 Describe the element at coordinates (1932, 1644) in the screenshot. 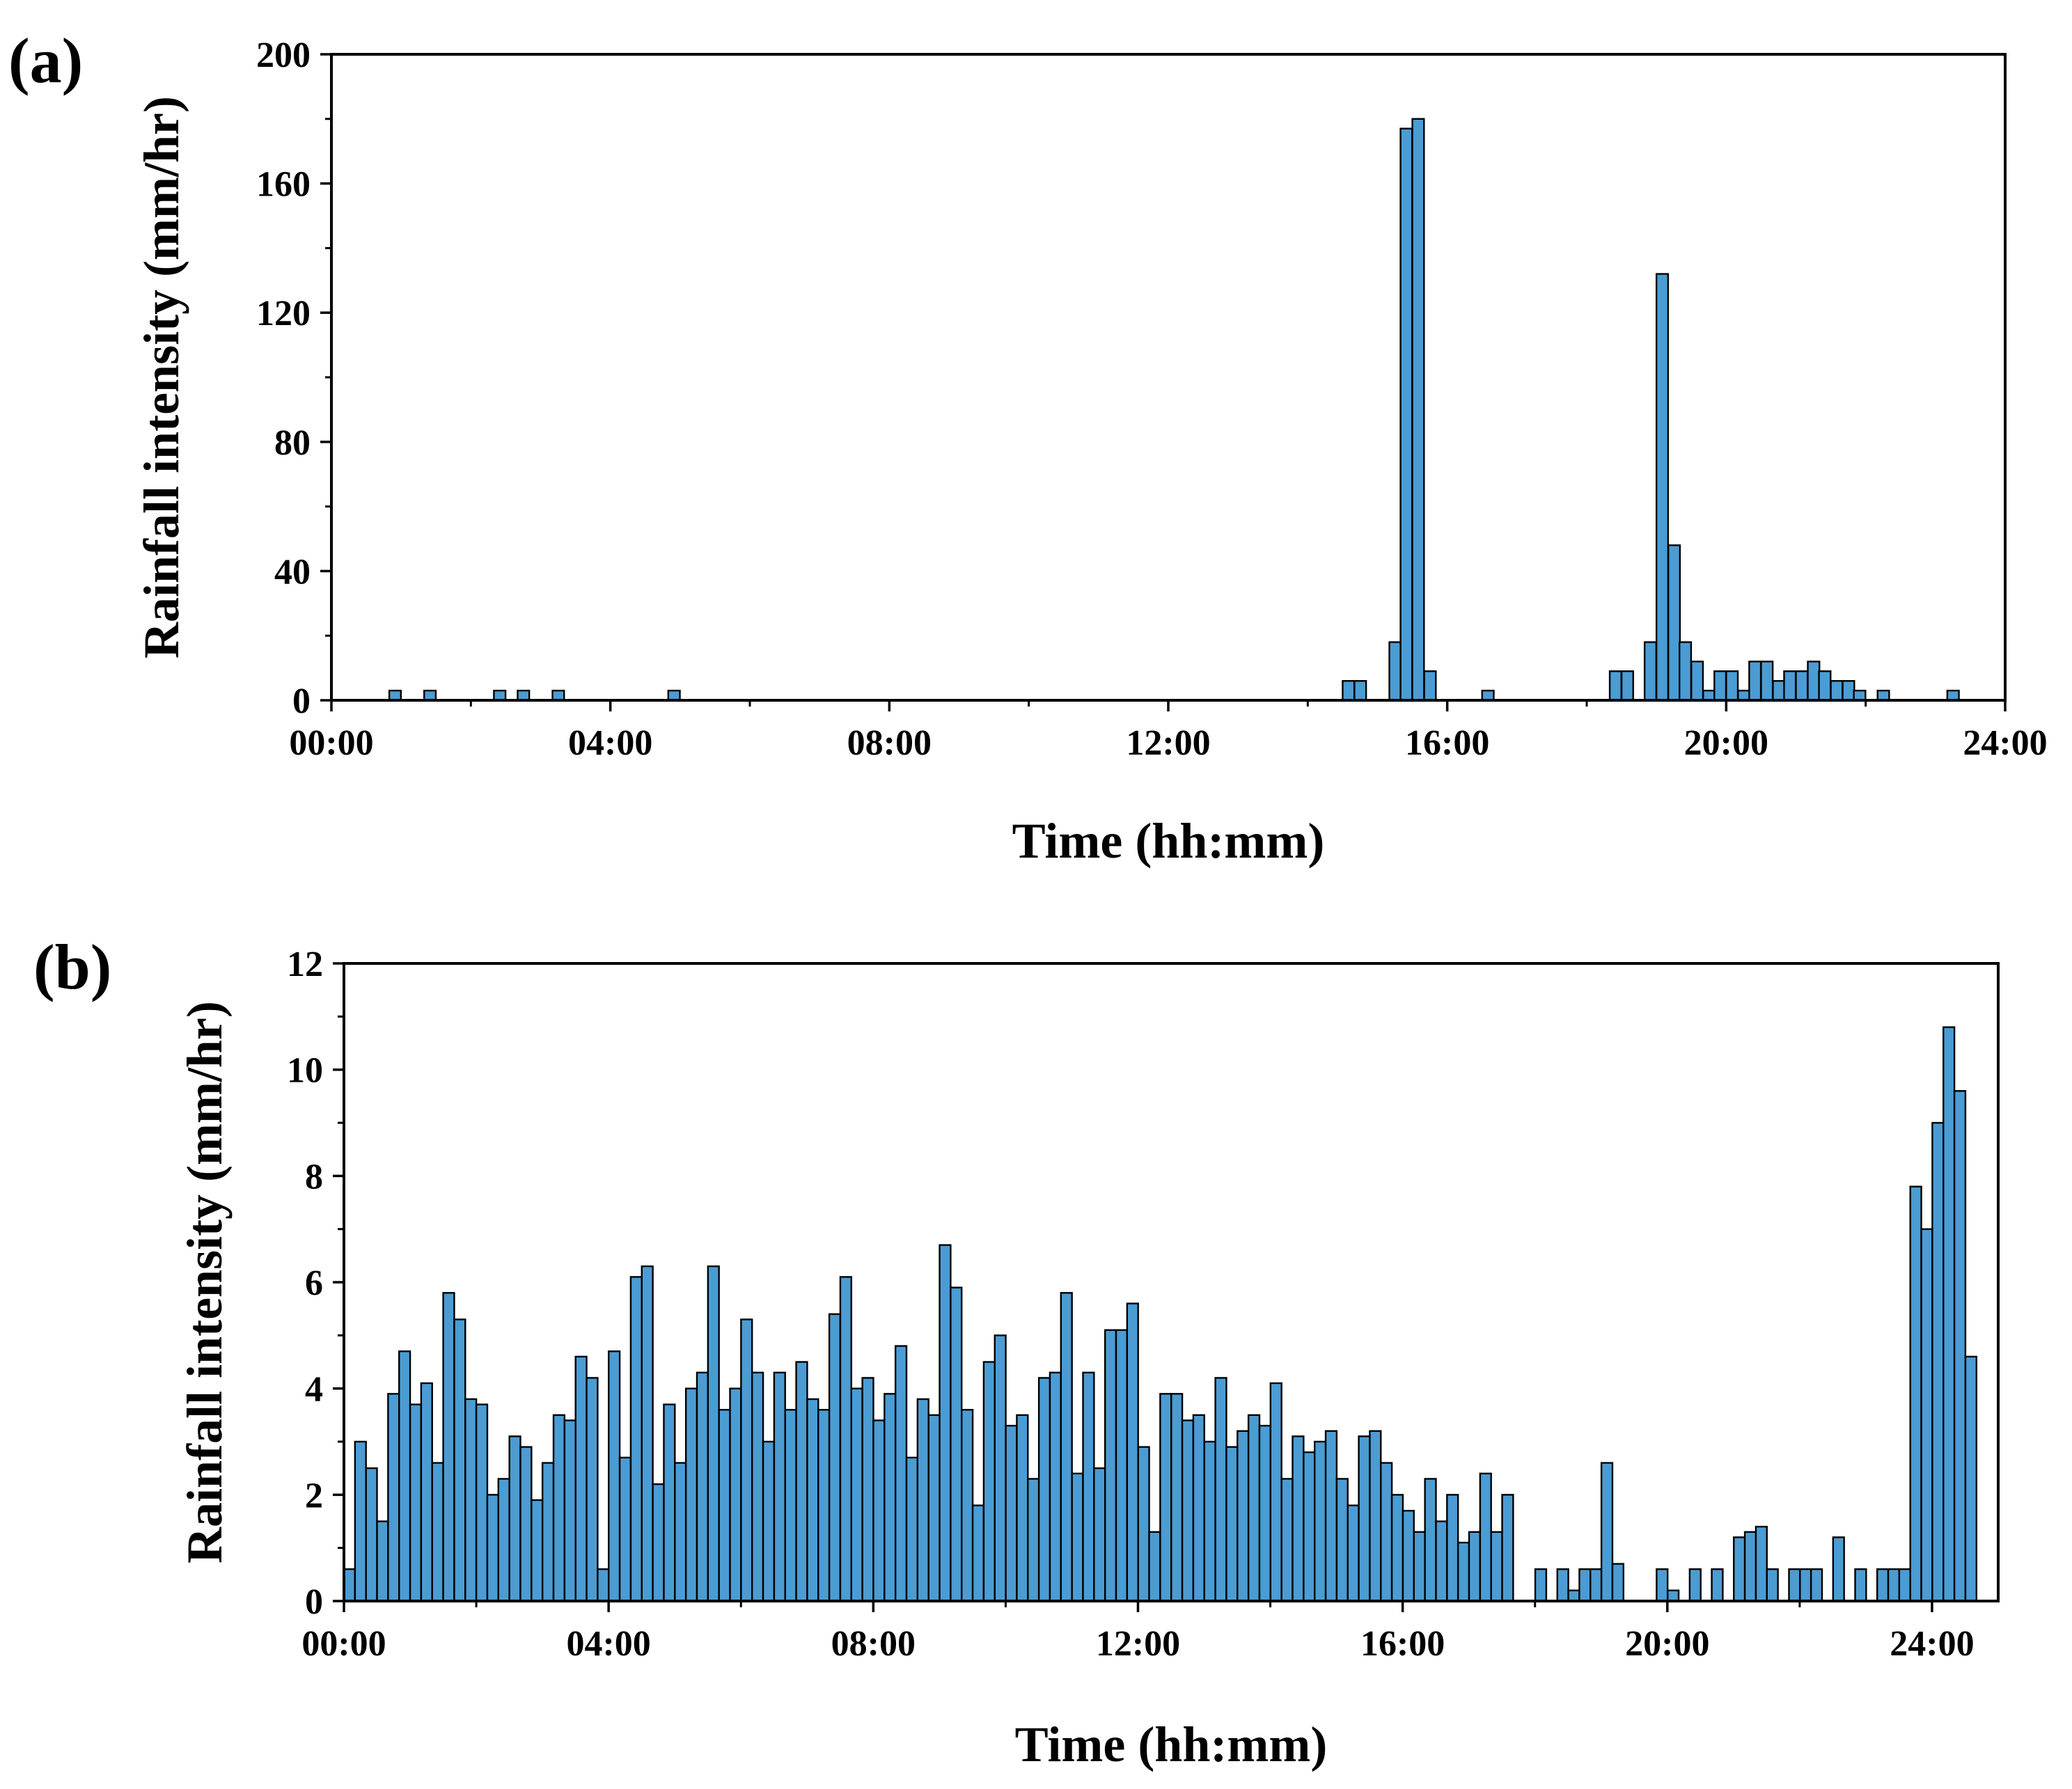

I see `x-tick-label: 24:00` at that location.